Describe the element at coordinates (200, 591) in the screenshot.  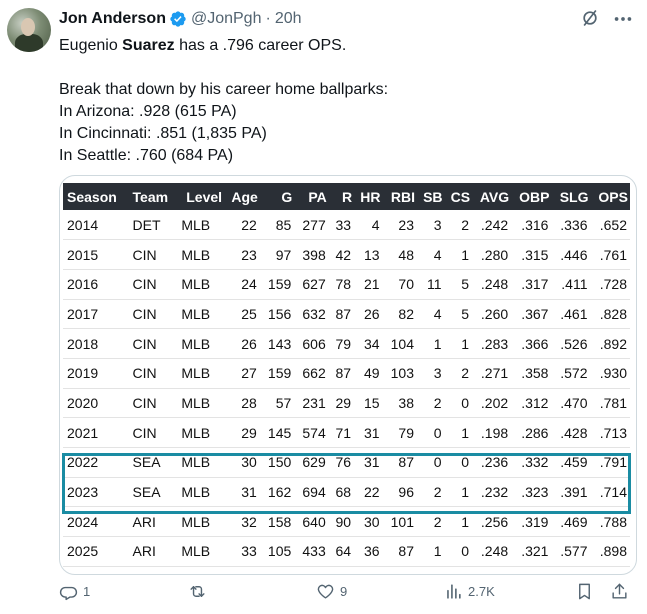
I see `repost-button` at that location.